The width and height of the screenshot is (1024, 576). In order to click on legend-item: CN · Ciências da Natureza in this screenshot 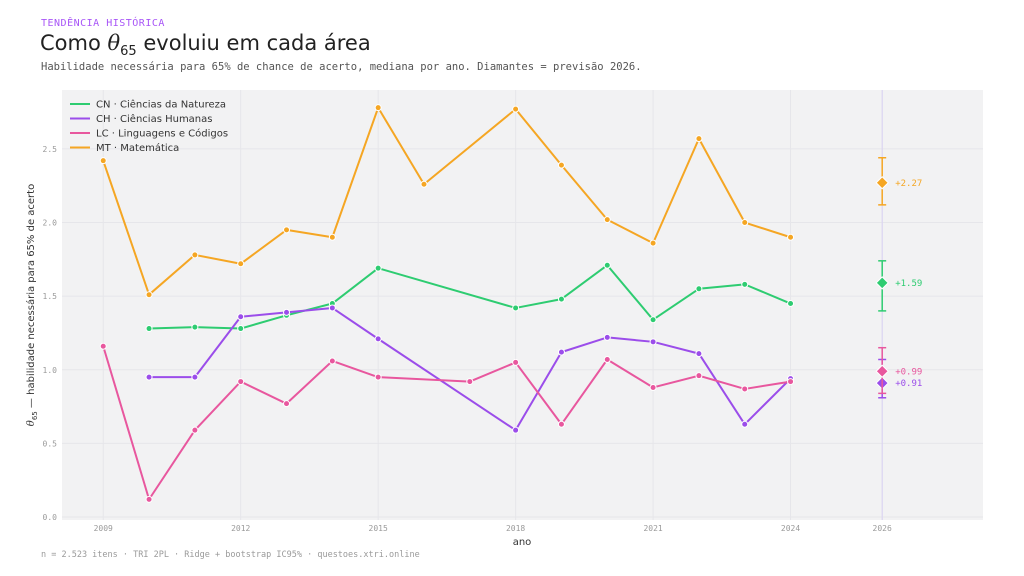, I will do `click(148, 105)`.